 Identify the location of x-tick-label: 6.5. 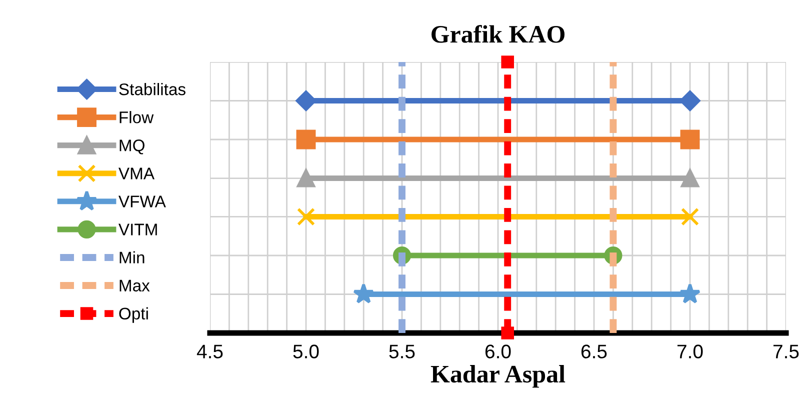
(594, 351).